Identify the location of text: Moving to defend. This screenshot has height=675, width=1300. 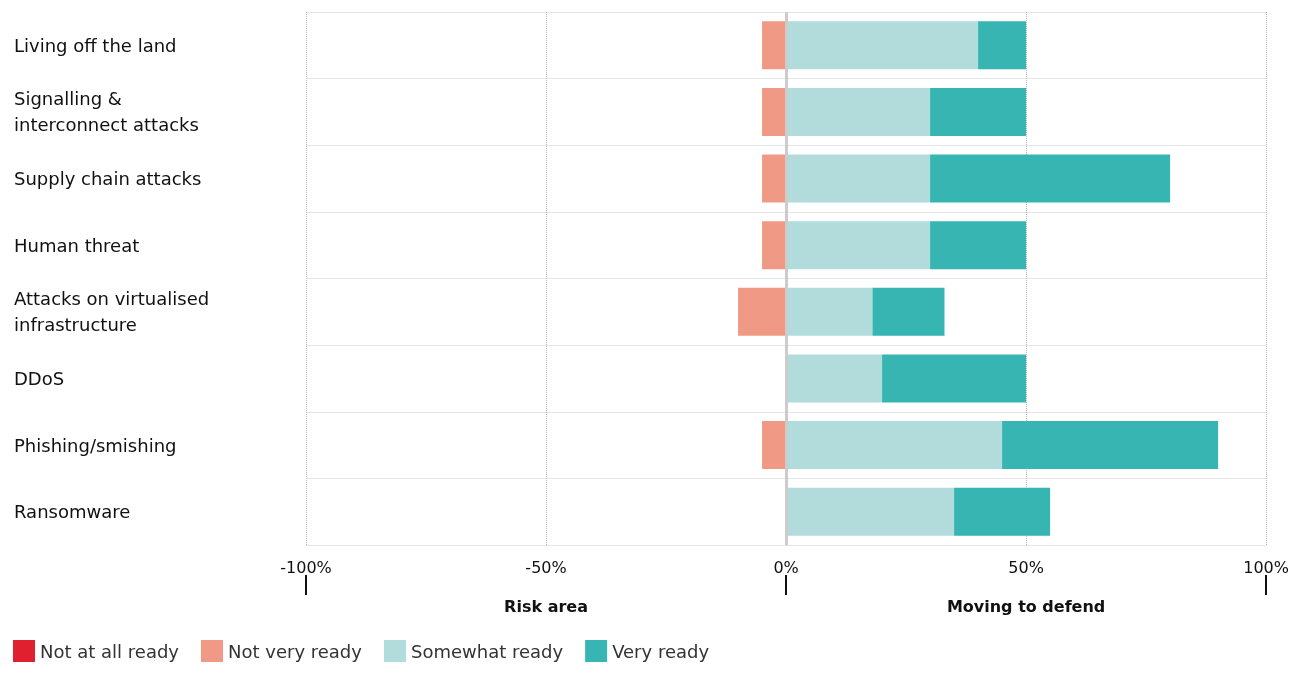
(1026, 606).